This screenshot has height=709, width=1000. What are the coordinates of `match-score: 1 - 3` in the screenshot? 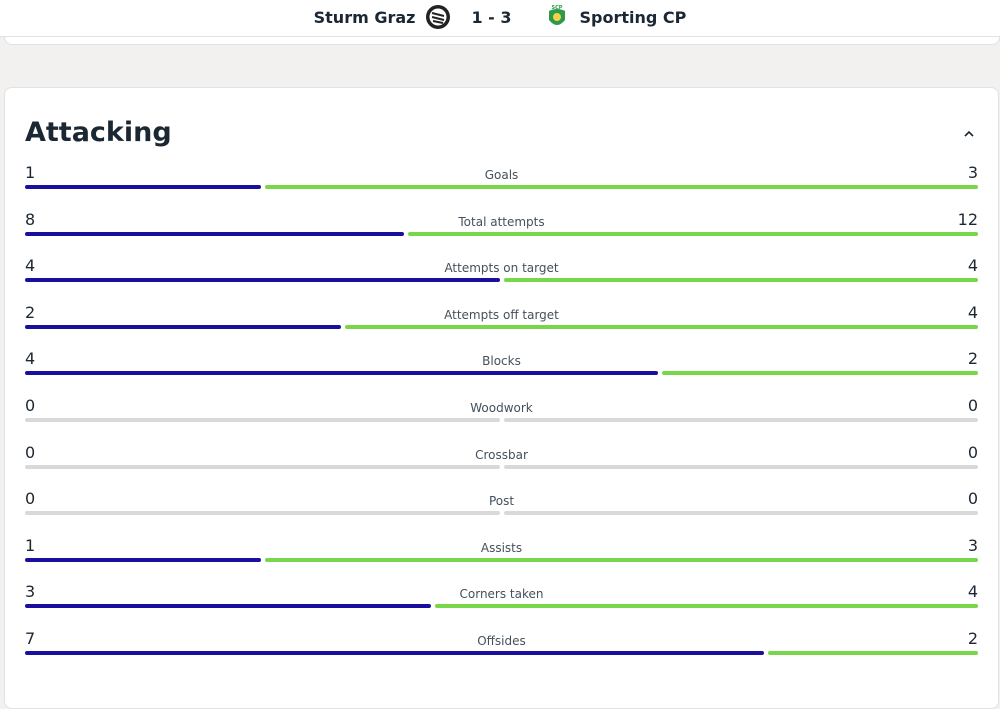 It's located at (491, 17).